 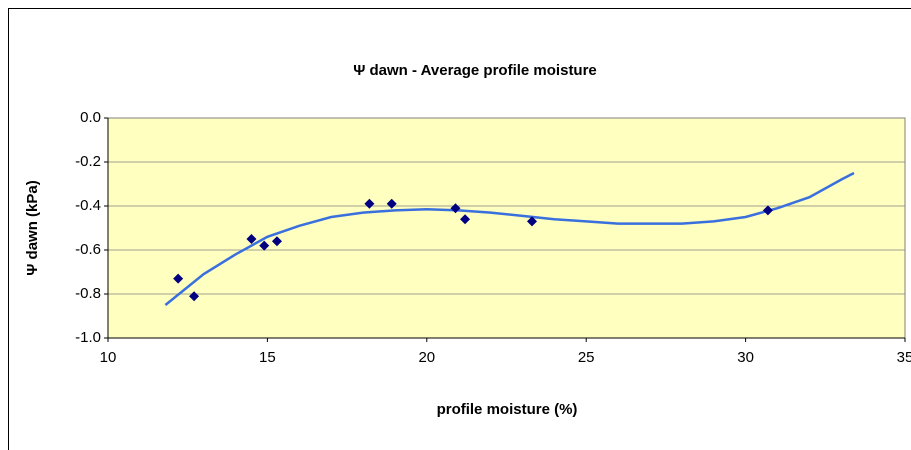 What do you see at coordinates (88, 205) in the screenshot?
I see `y-tick-label: -0.4` at bounding box center [88, 205].